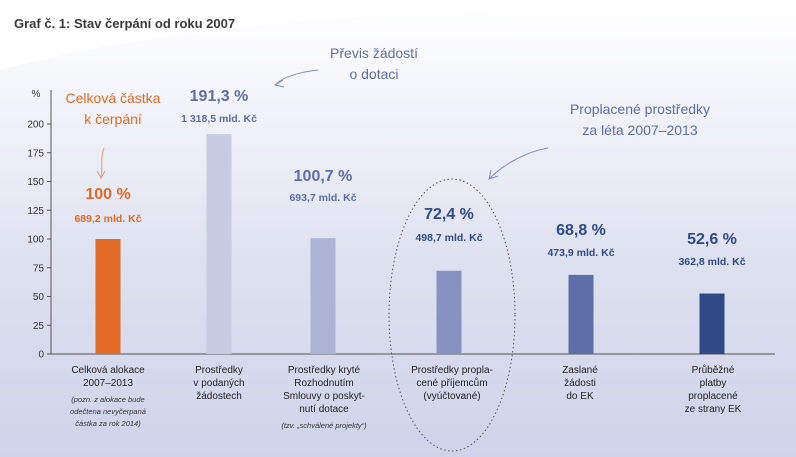  I want to click on chart-title: Graf č. 1: Stav čerpání od roku 2007, so click(124, 23).